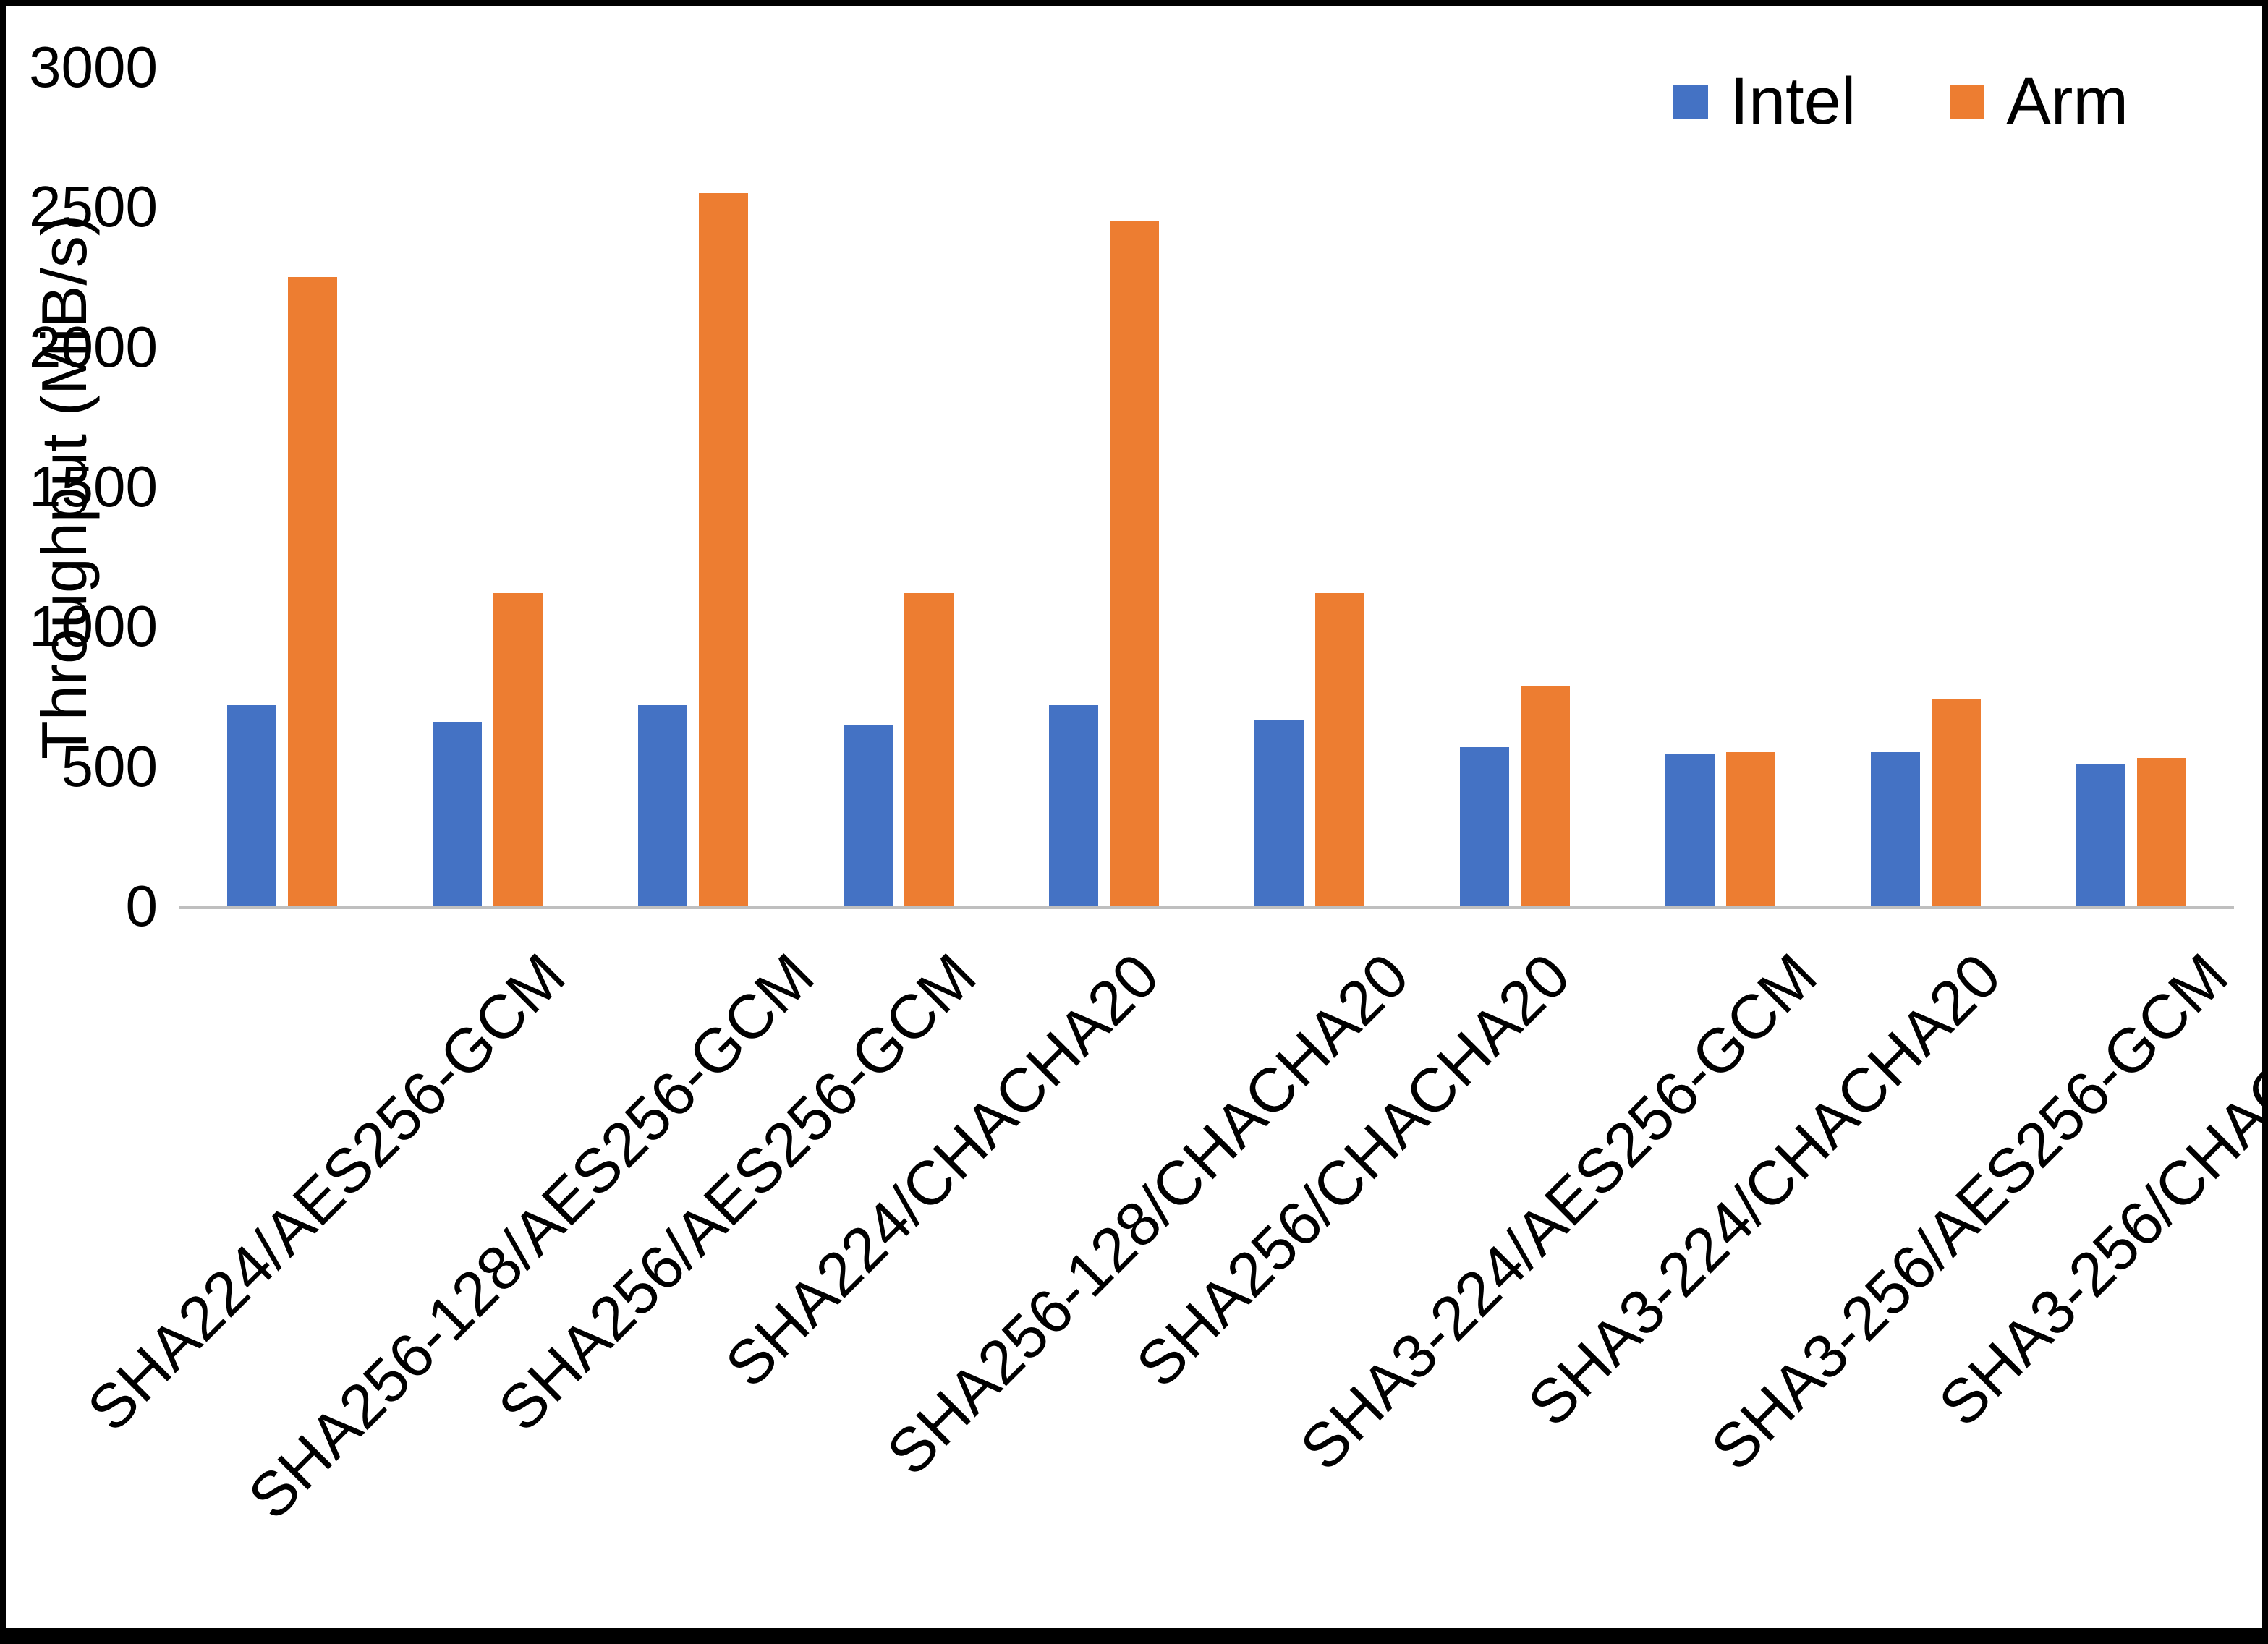 Image resolution: width=2268 pixels, height=1644 pixels. I want to click on legend-item-arm: Arm, so click(2039, 102).